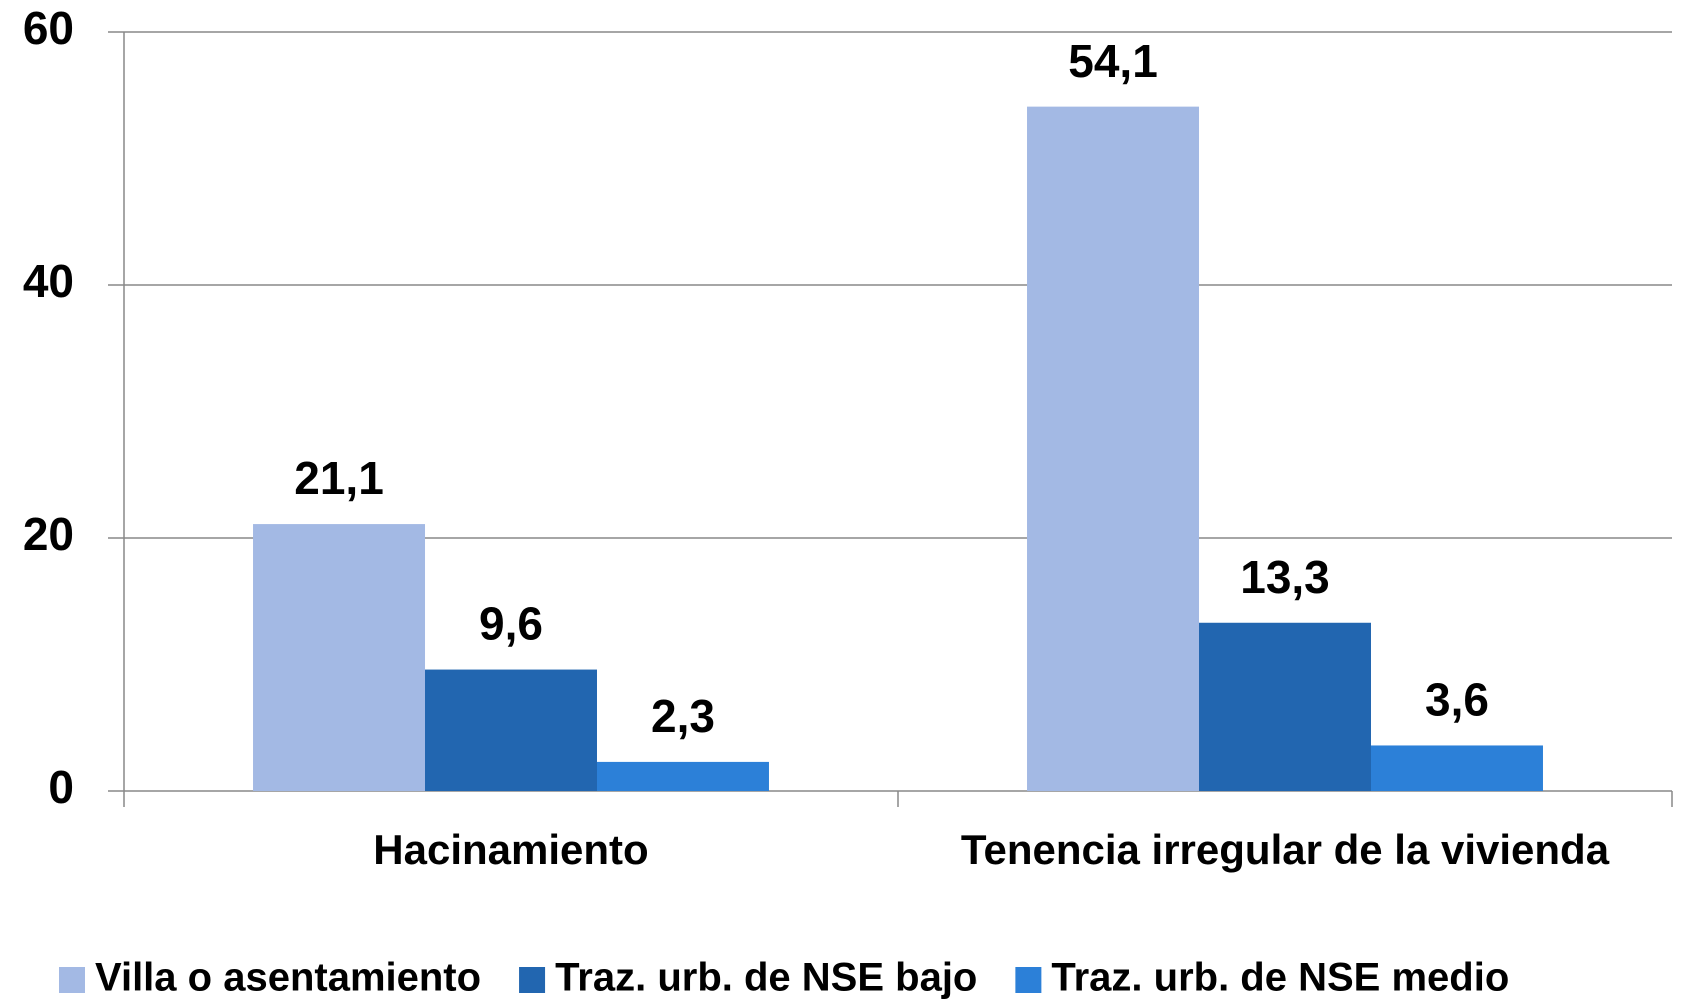 This screenshot has width=1681, height=1005. What do you see at coordinates (48, 28) in the screenshot?
I see `y-tick-label: 60` at bounding box center [48, 28].